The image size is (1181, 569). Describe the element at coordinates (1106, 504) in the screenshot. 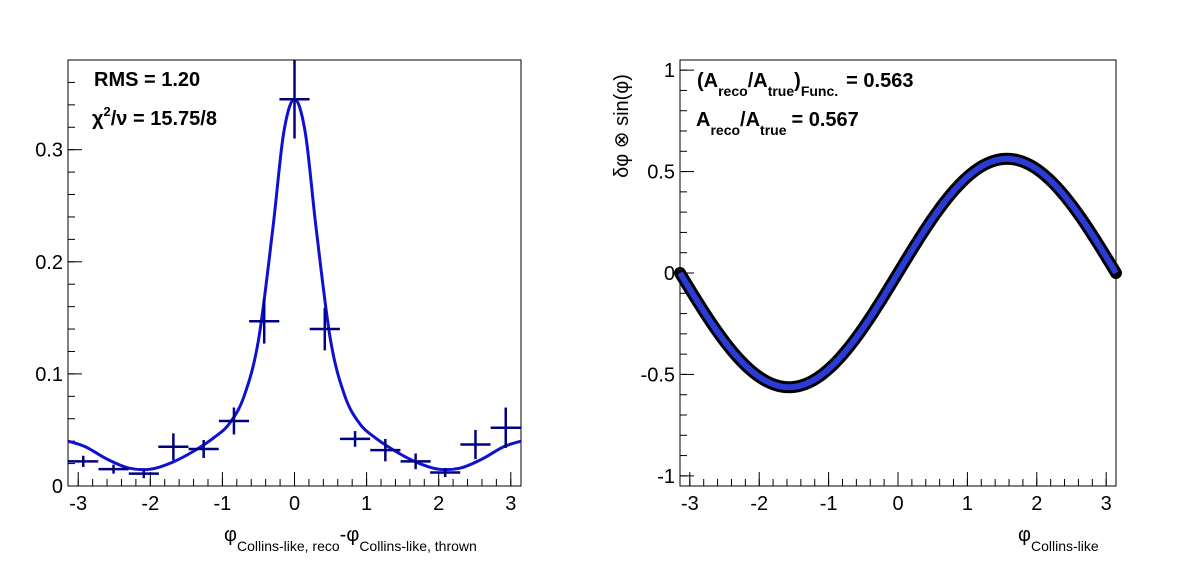

I see `right-x-tick-label: 3` at that location.